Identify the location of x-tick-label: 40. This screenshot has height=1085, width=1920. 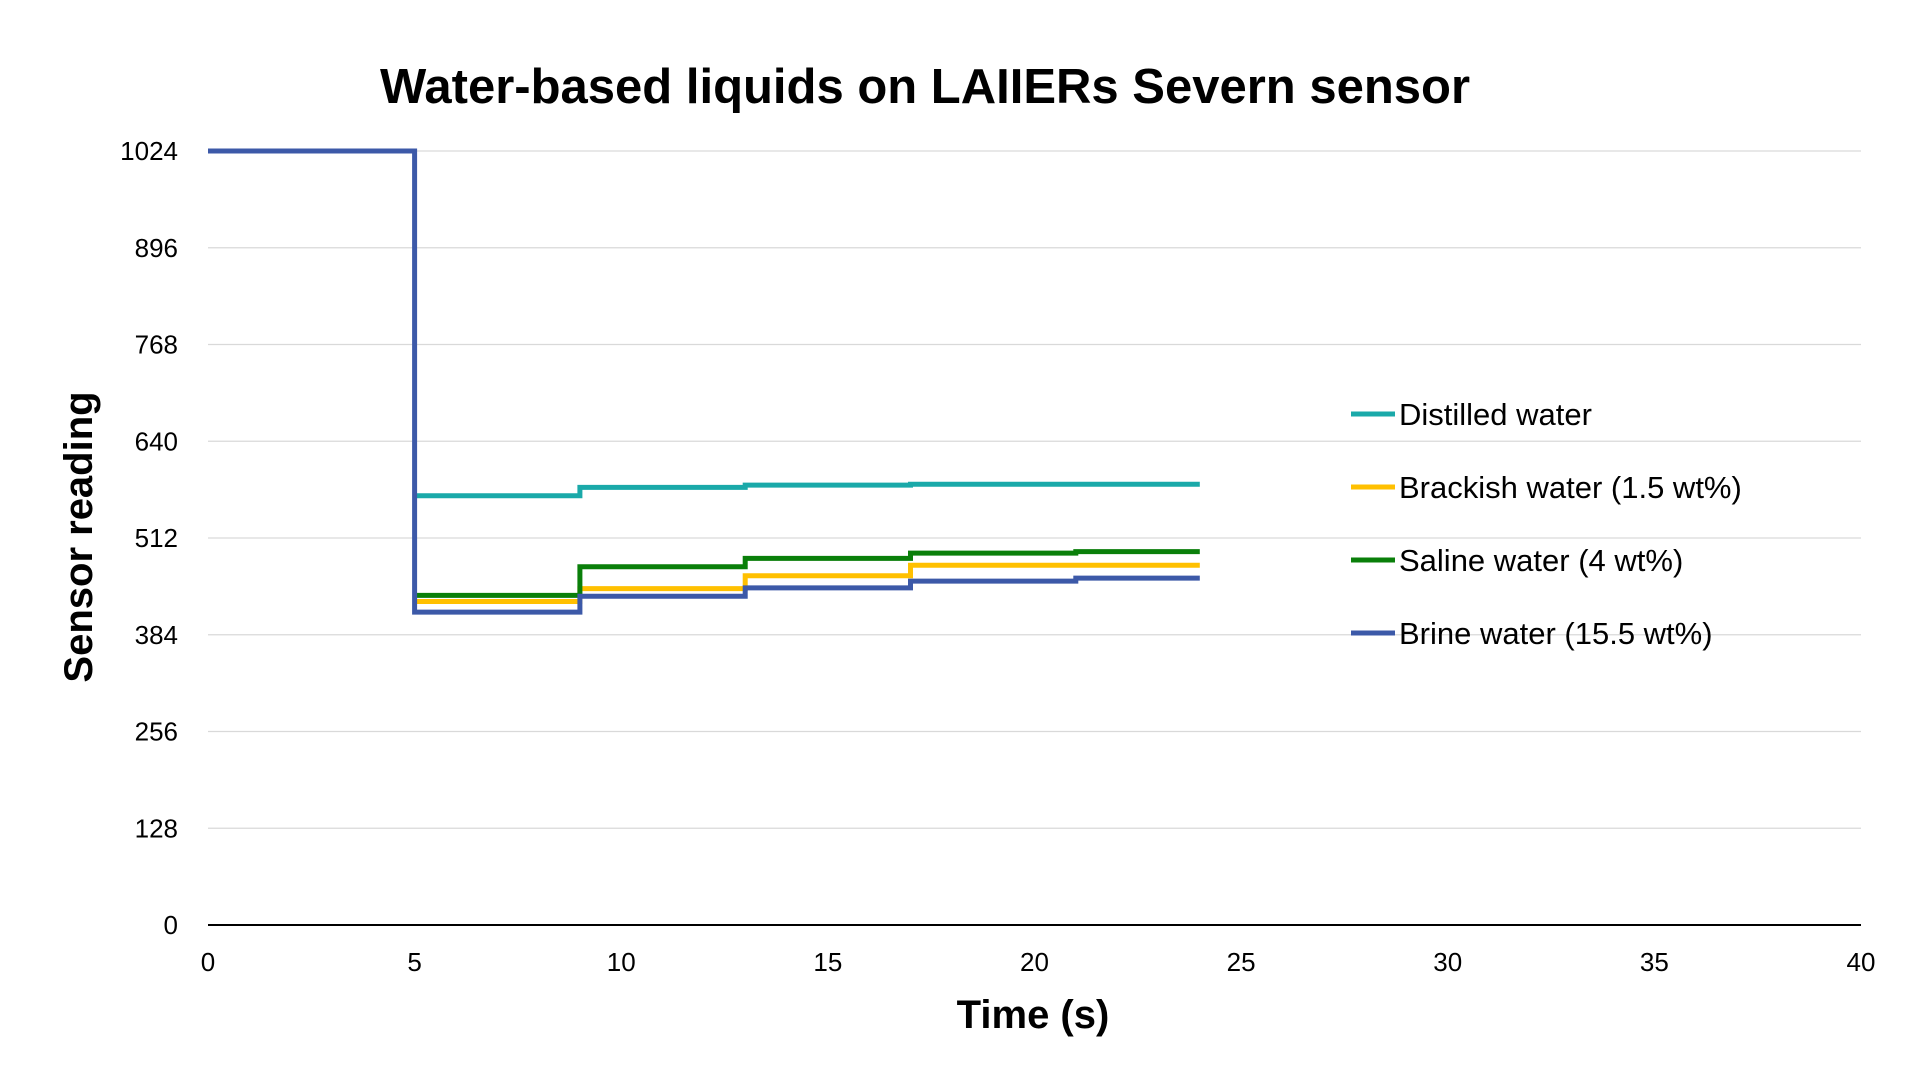
(1861, 962).